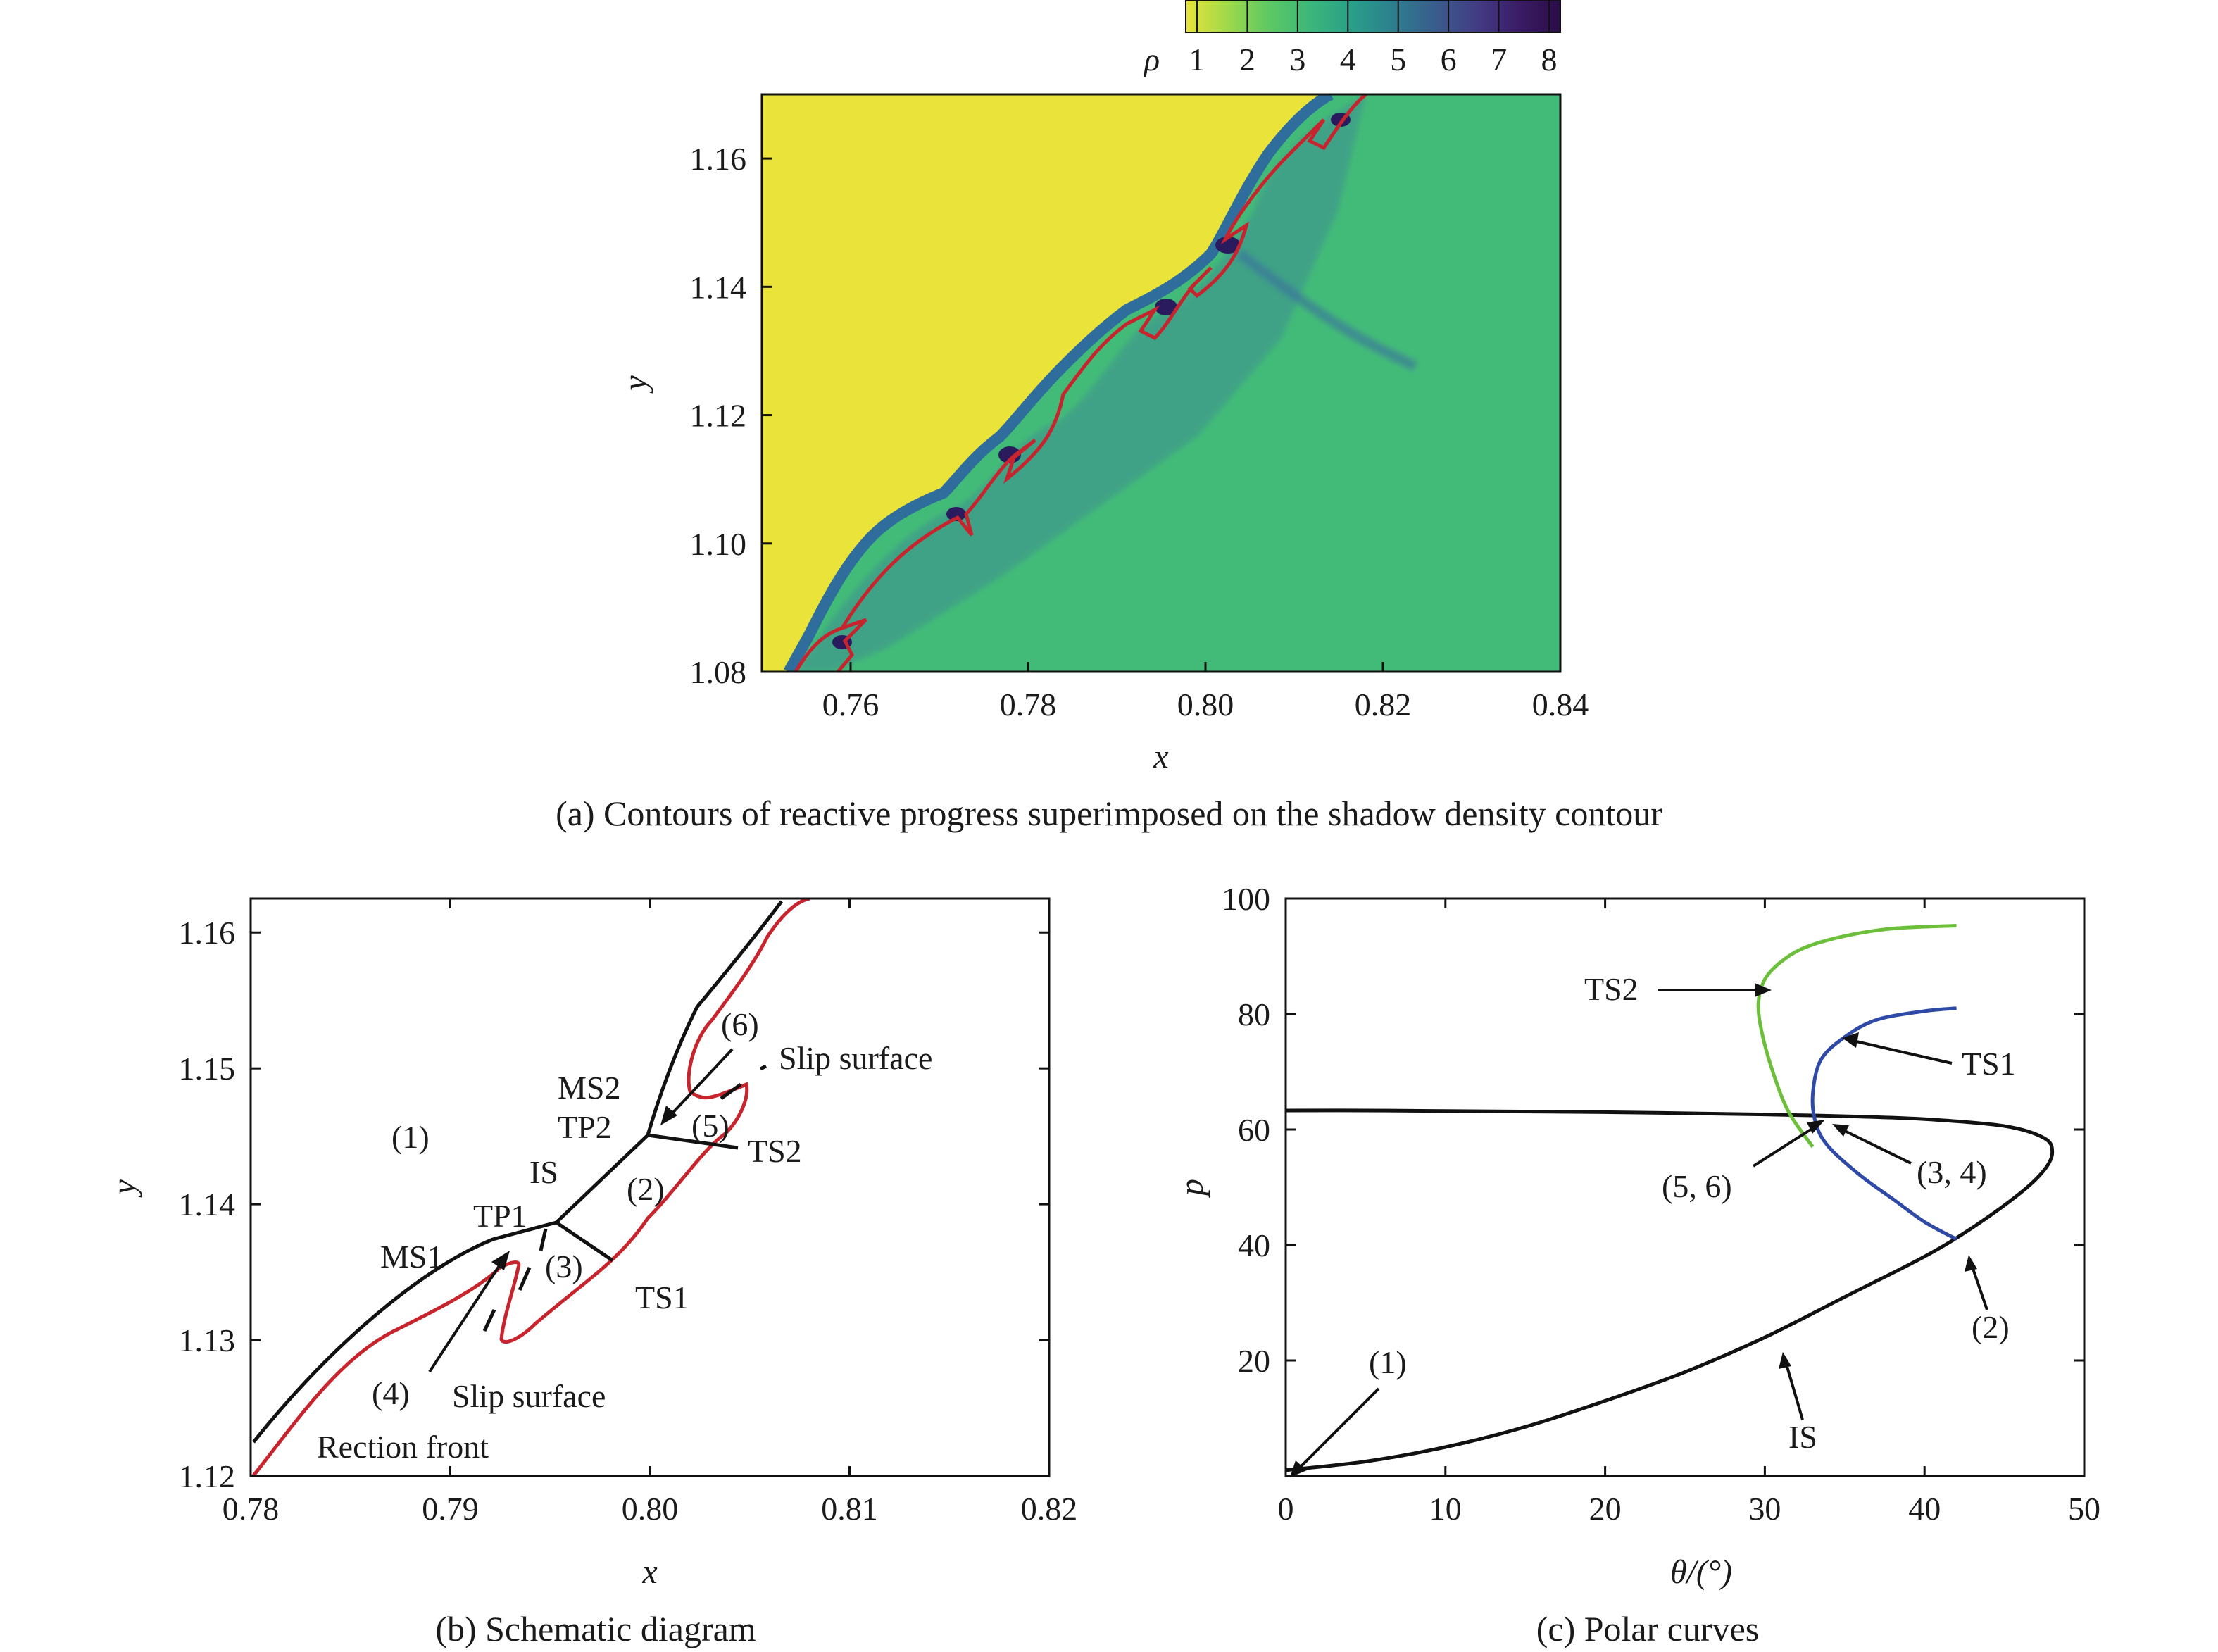  Describe the element at coordinates (668, 1115) in the screenshot. I see `arrow-6-head` at that location.